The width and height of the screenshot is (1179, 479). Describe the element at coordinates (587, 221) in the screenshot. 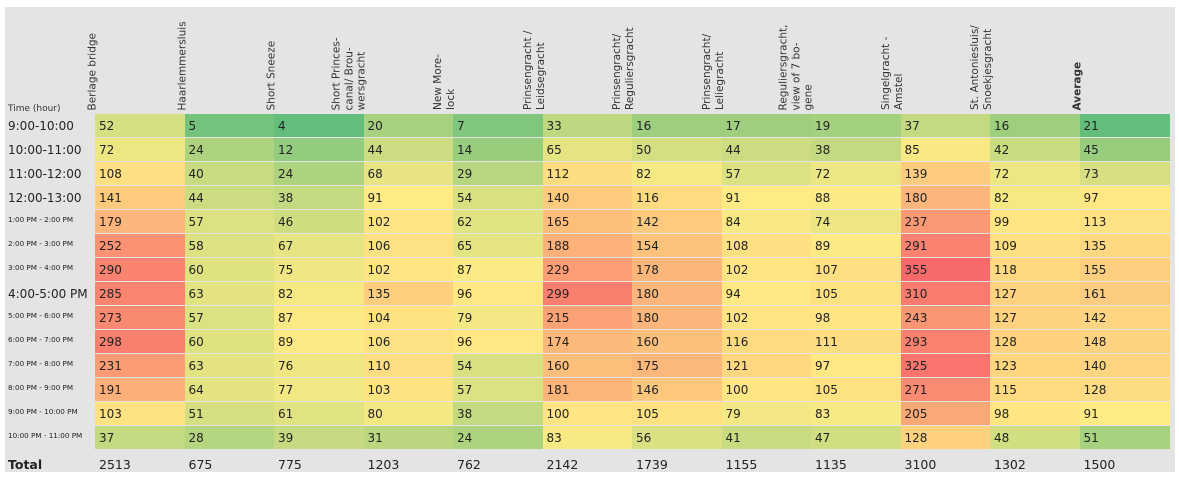

I see `heatmap-cell: 165` at that location.